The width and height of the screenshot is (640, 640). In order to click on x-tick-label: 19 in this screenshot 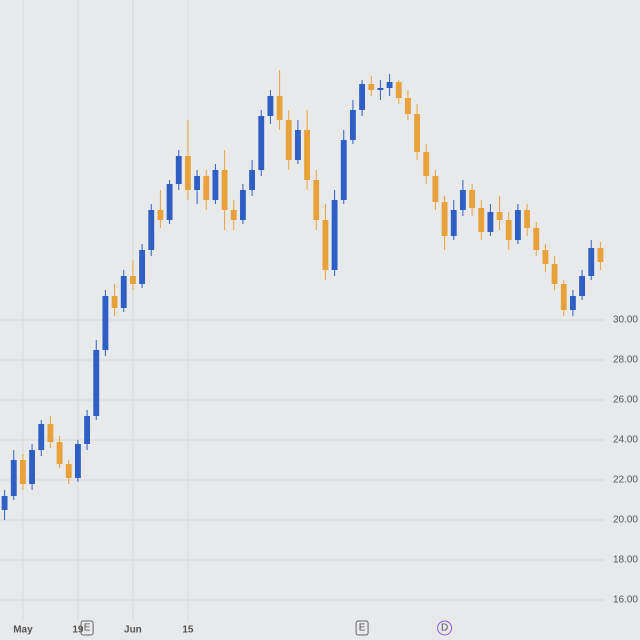, I will do `click(78, 630)`.